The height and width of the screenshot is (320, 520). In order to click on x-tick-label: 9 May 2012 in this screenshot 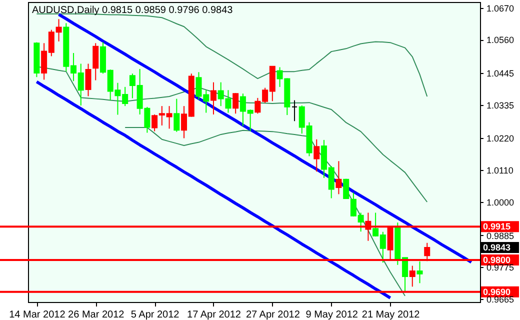, I will do `click(332, 315)`.